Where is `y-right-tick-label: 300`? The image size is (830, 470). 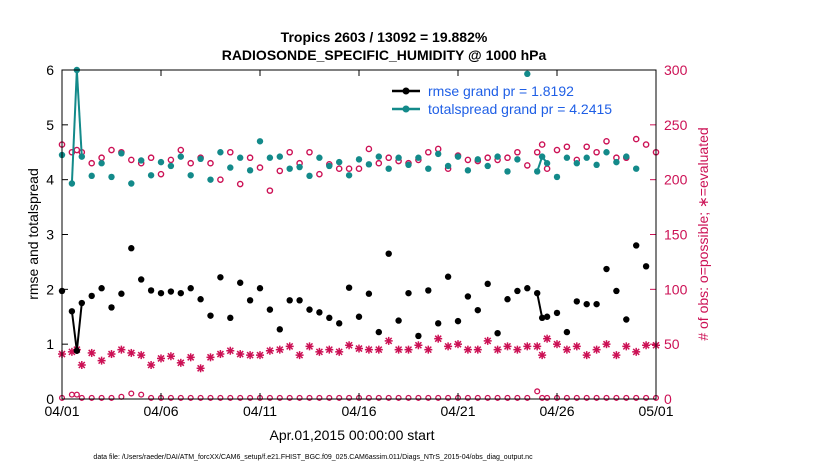 y-right-tick-label: 300 is located at coordinates (676, 70).